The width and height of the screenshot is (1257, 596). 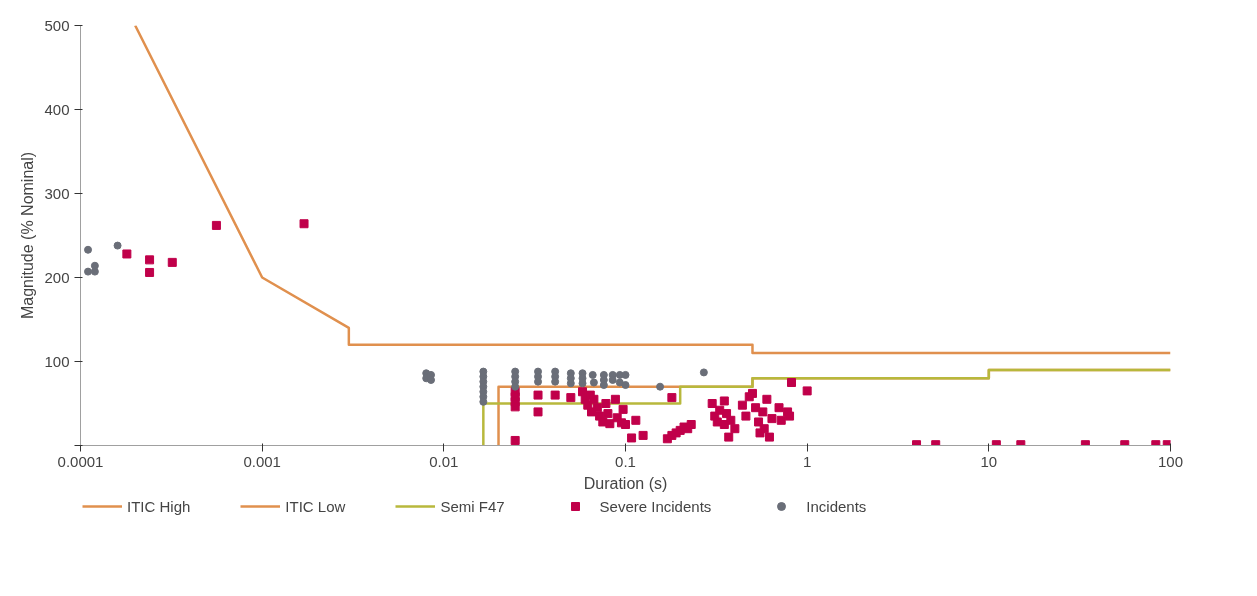 What do you see at coordinates (836, 506) in the screenshot?
I see `legend-label: Incidents` at bounding box center [836, 506].